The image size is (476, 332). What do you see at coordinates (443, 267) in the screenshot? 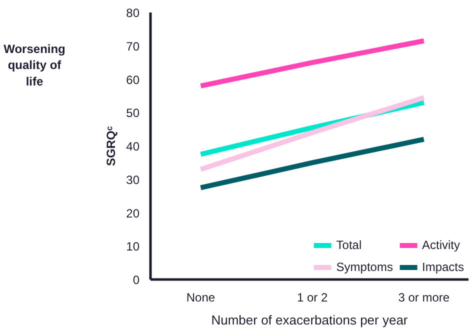
I see `legend-label: Impacts` at bounding box center [443, 267].